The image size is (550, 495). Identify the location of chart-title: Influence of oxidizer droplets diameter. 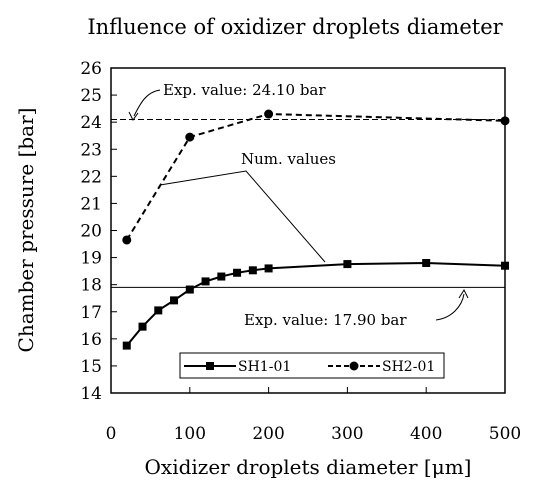
(295, 27).